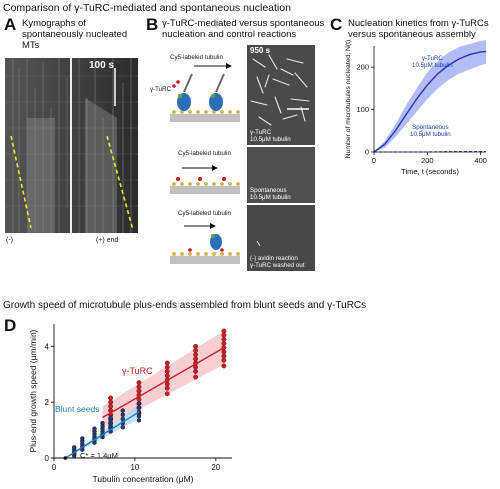 The width and height of the screenshot is (500, 489). I want to click on schematic-row-1-graphic, so click(205, 92).